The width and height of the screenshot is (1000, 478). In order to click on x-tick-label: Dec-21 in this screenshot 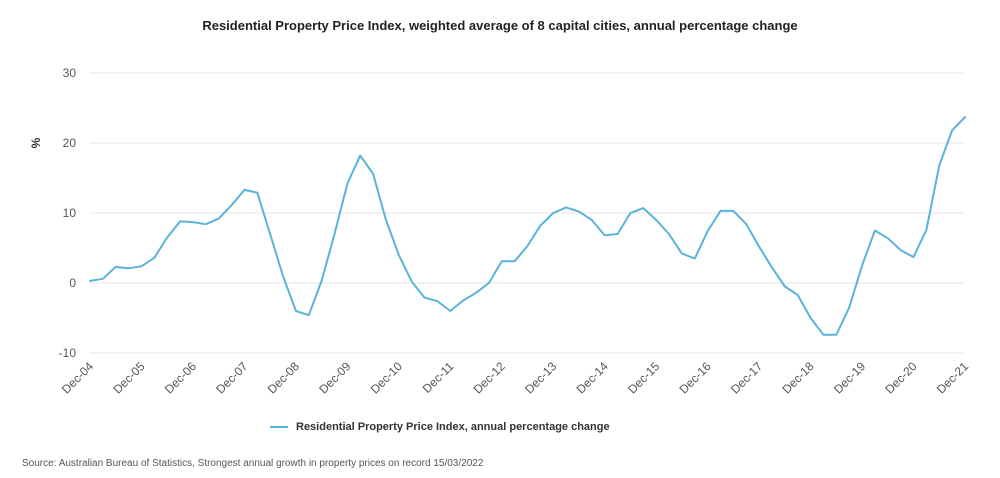, I will do `click(952, 377)`.